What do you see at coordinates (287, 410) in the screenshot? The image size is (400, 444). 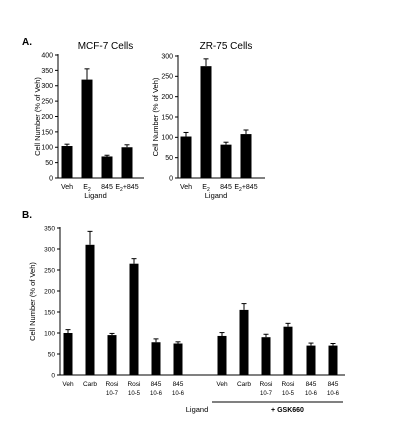 I see `group-label: + GSK660` at bounding box center [287, 410].